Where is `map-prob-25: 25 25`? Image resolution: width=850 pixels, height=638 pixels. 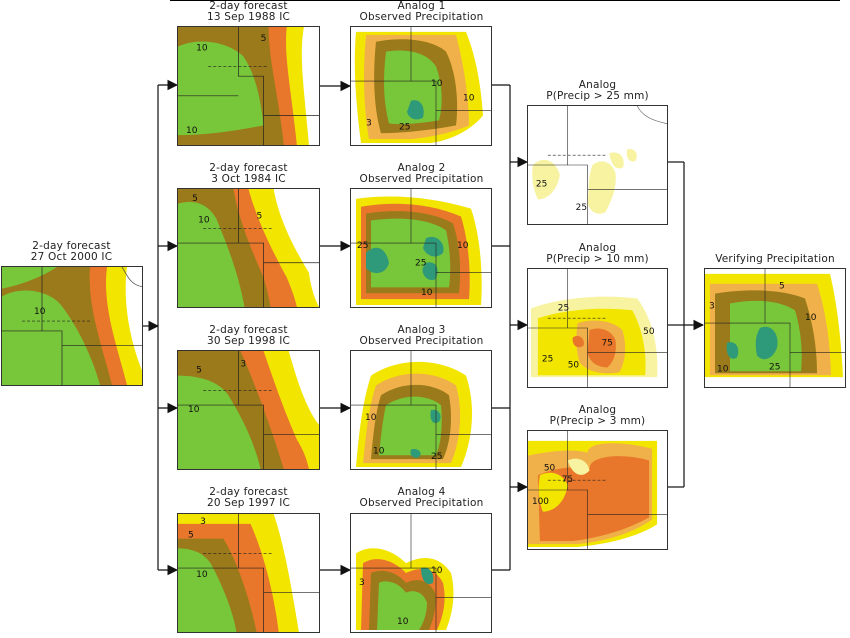
map-prob-25: 25 25 is located at coordinates (597, 165).